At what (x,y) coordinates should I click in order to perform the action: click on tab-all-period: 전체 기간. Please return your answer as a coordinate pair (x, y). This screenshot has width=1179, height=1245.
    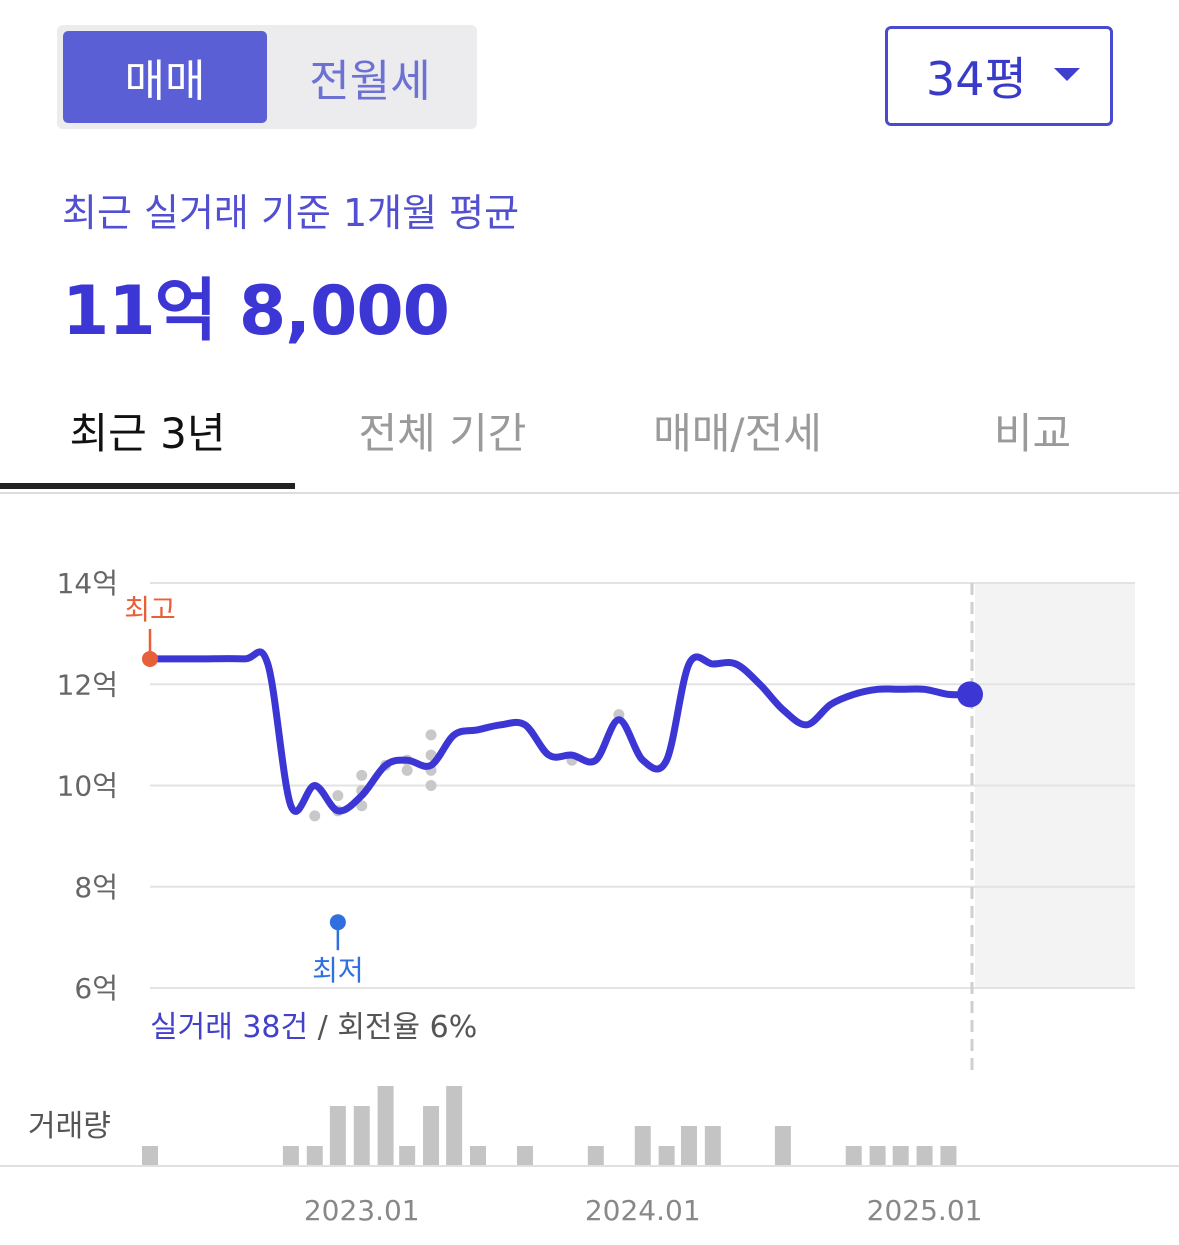
    Looking at the image, I should click on (442, 433).